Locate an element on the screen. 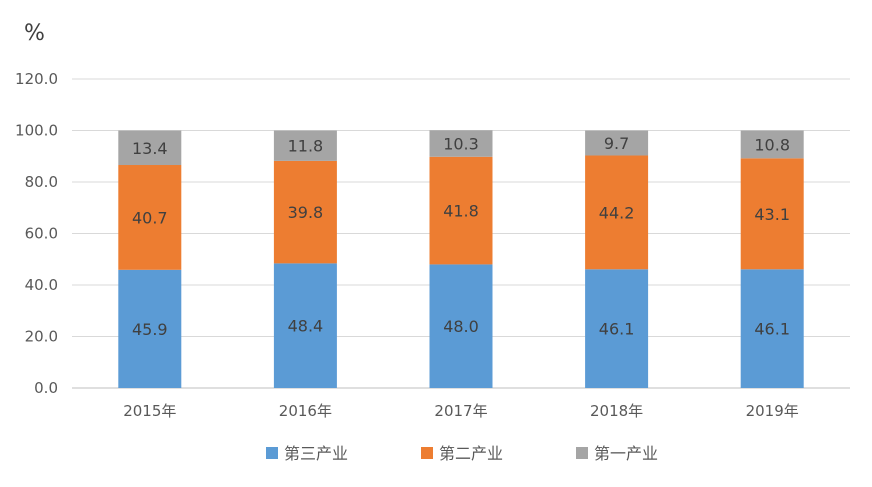 This screenshot has width=872, height=487. x-category-label: 2015年 is located at coordinates (149, 411).